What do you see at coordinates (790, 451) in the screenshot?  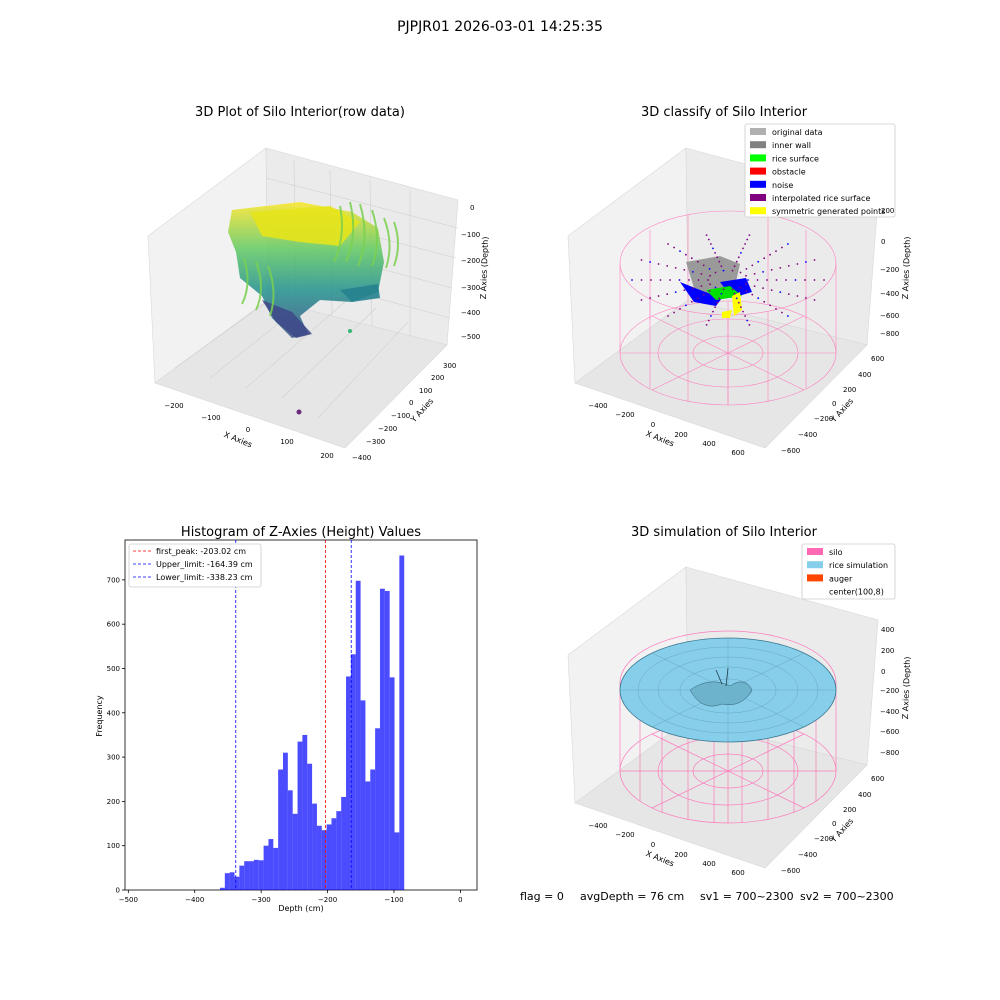 I see `y-tick-label: −600` at bounding box center [790, 451].